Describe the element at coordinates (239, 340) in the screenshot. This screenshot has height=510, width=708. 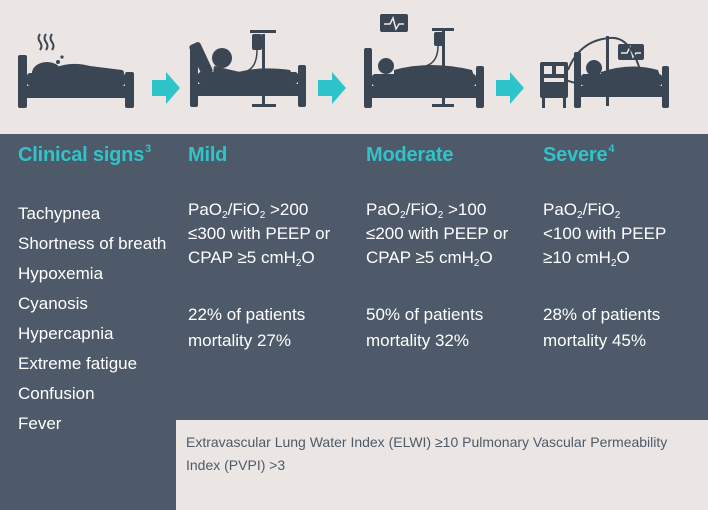
I see `mild-mortality: mortality 27%` at that location.